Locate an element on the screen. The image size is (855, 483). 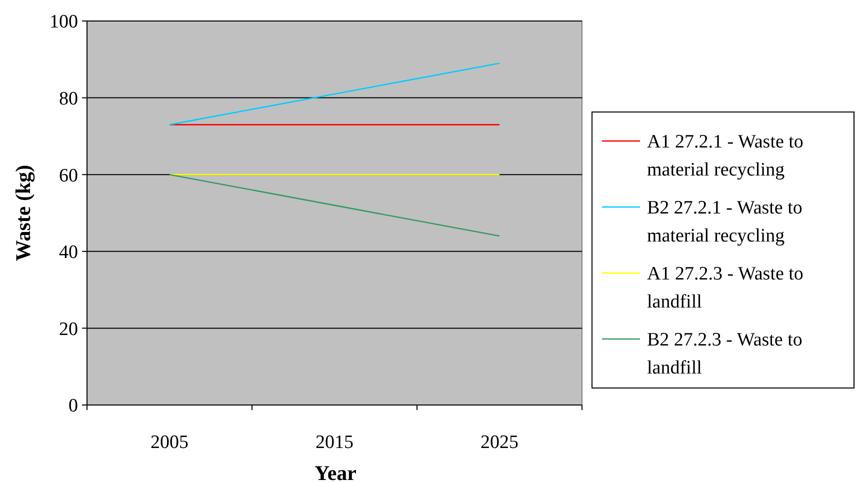
y-tick-label: 60 is located at coordinates (68, 175).